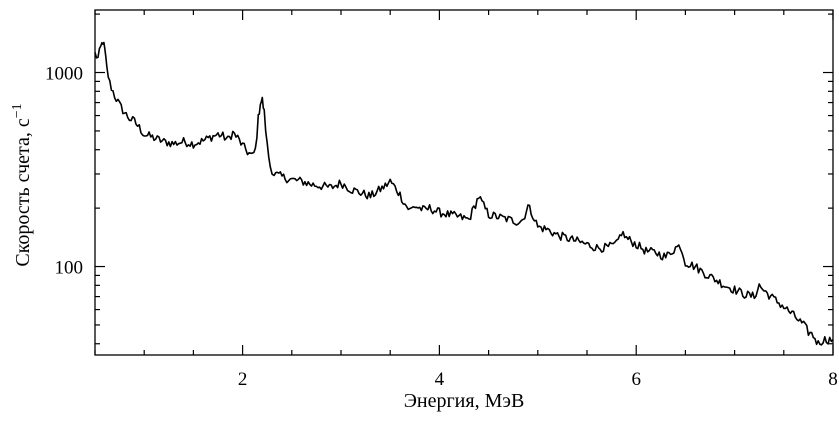 The image size is (839, 428). What do you see at coordinates (69, 268) in the screenshot?
I see `y-tick-label: 100` at bounding box center [69, 268].